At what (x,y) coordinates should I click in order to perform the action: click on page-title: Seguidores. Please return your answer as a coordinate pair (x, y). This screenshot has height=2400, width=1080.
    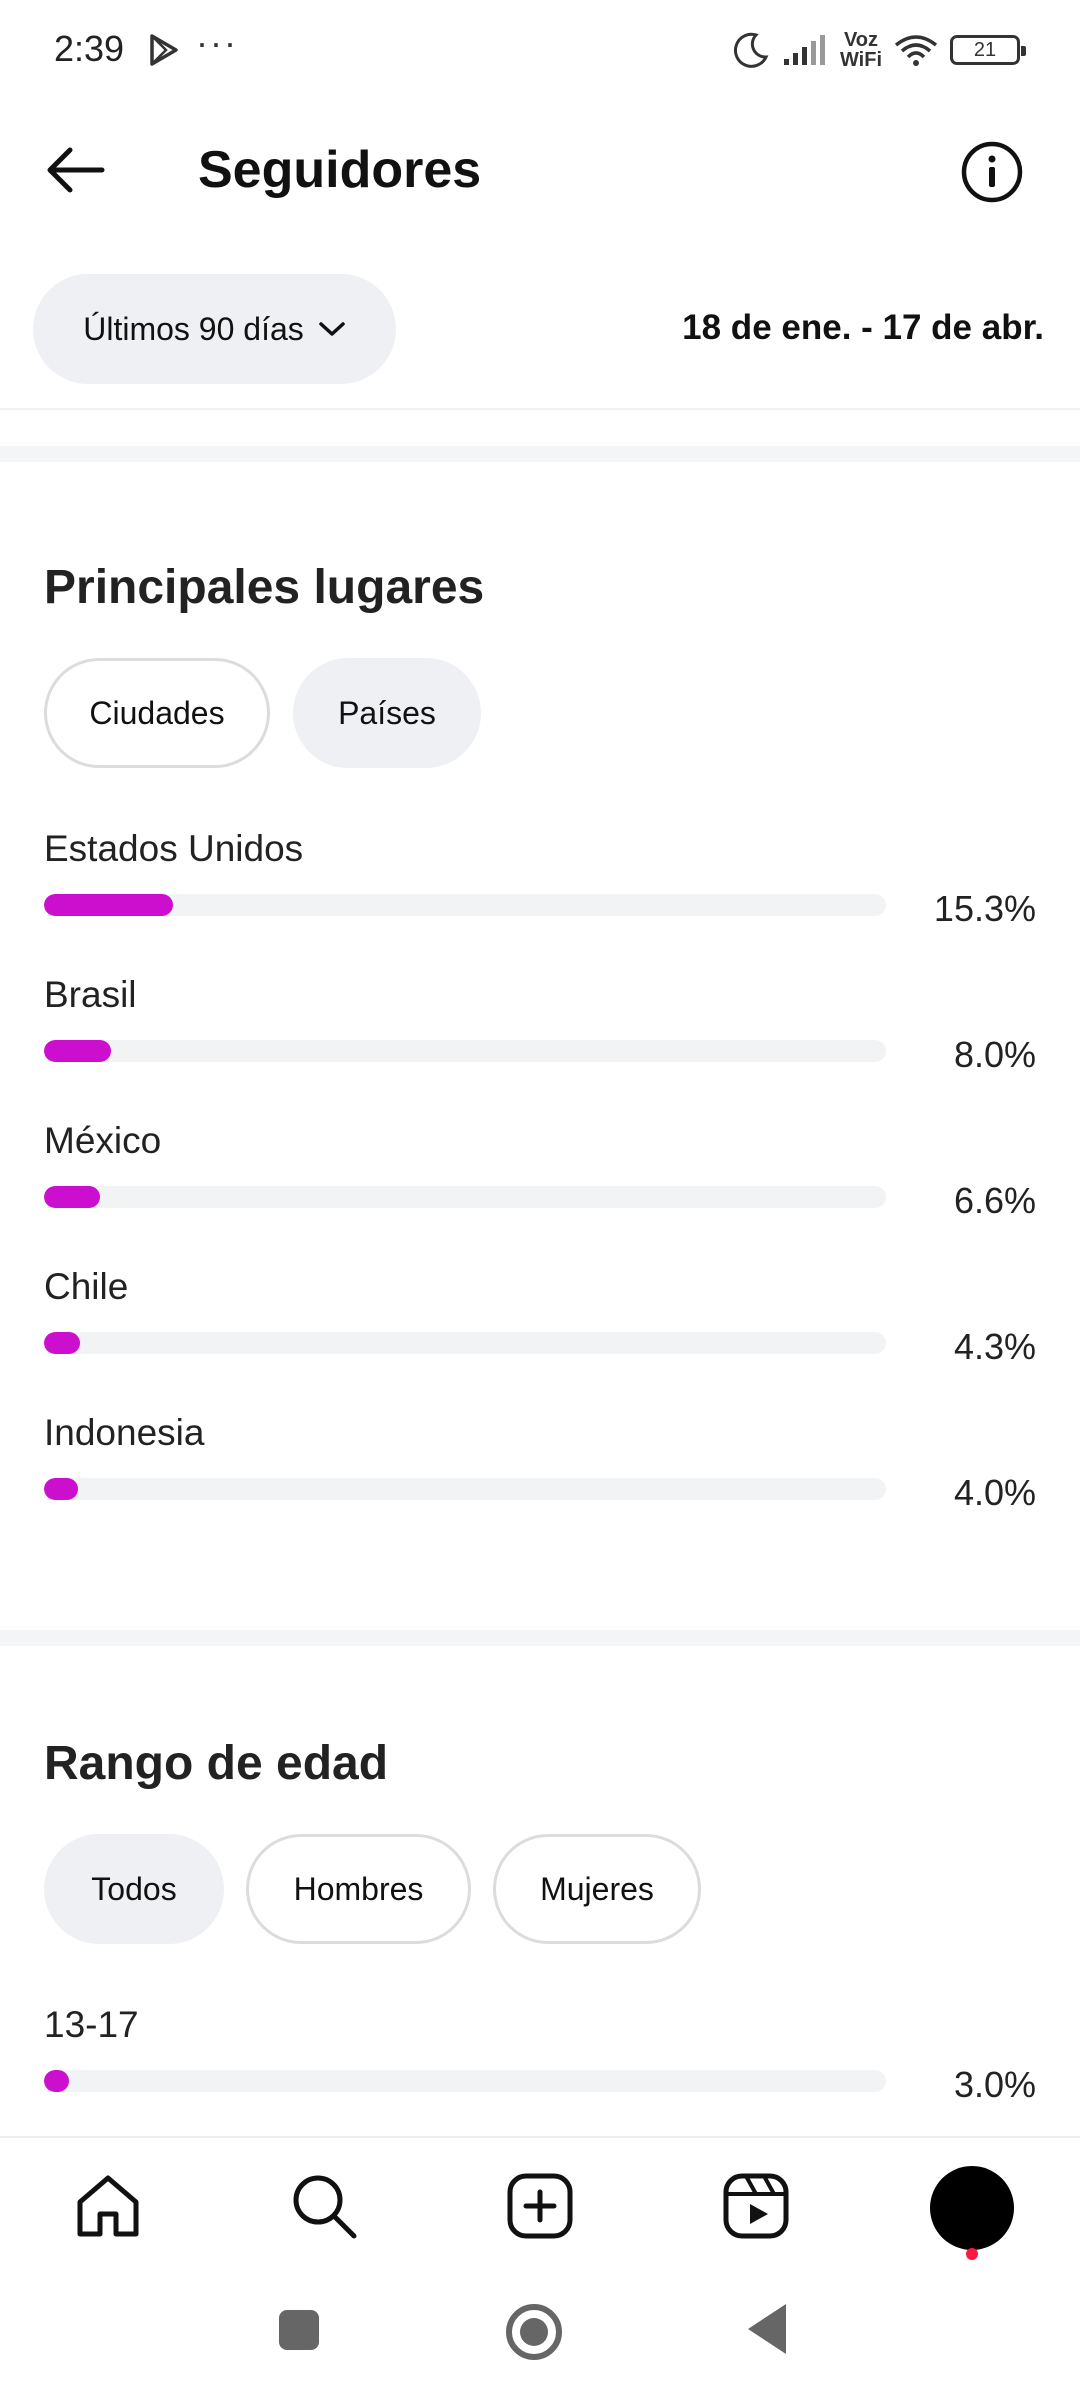
    Looking at the image, I should click on (340, 170).